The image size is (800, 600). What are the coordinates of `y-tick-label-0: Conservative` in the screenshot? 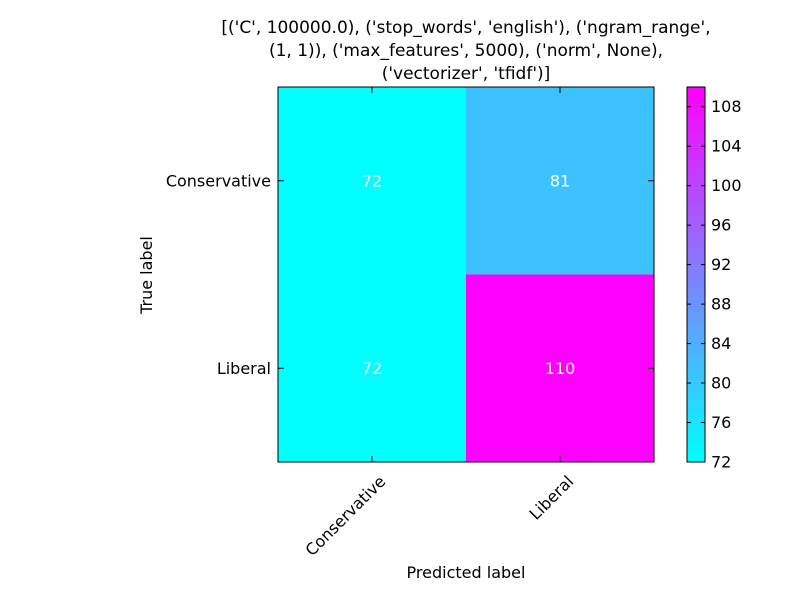 It's located at (218, 180).